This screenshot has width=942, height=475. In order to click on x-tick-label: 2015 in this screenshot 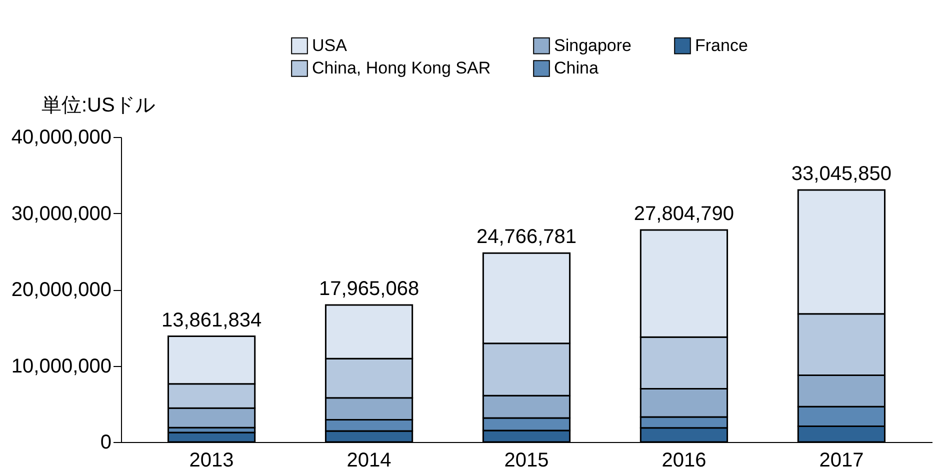, I will do `click(526, 461)`.